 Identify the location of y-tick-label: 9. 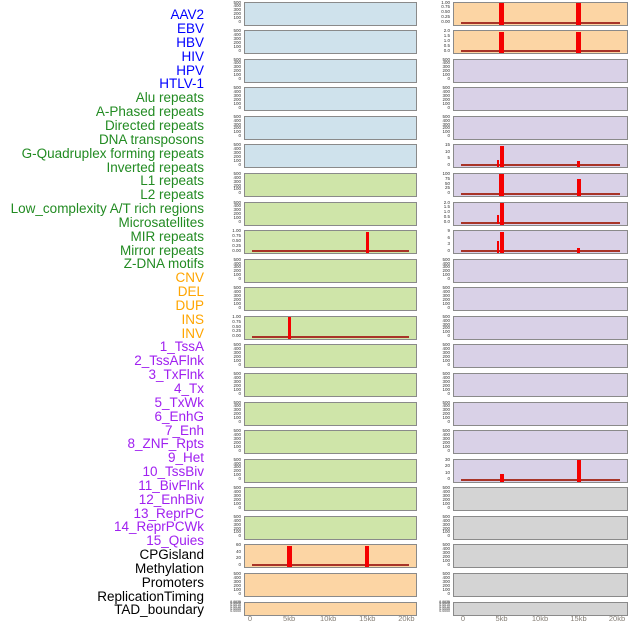
(448, 231).